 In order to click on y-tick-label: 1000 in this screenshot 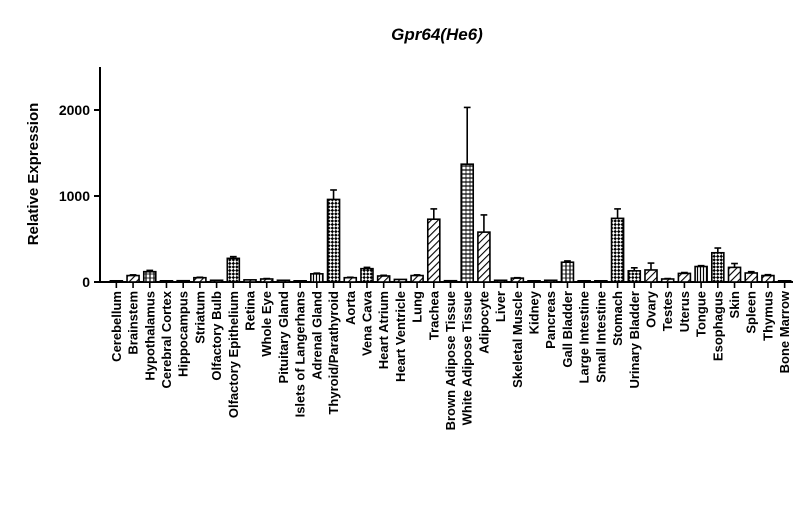, I will do `click(74, 196)`.